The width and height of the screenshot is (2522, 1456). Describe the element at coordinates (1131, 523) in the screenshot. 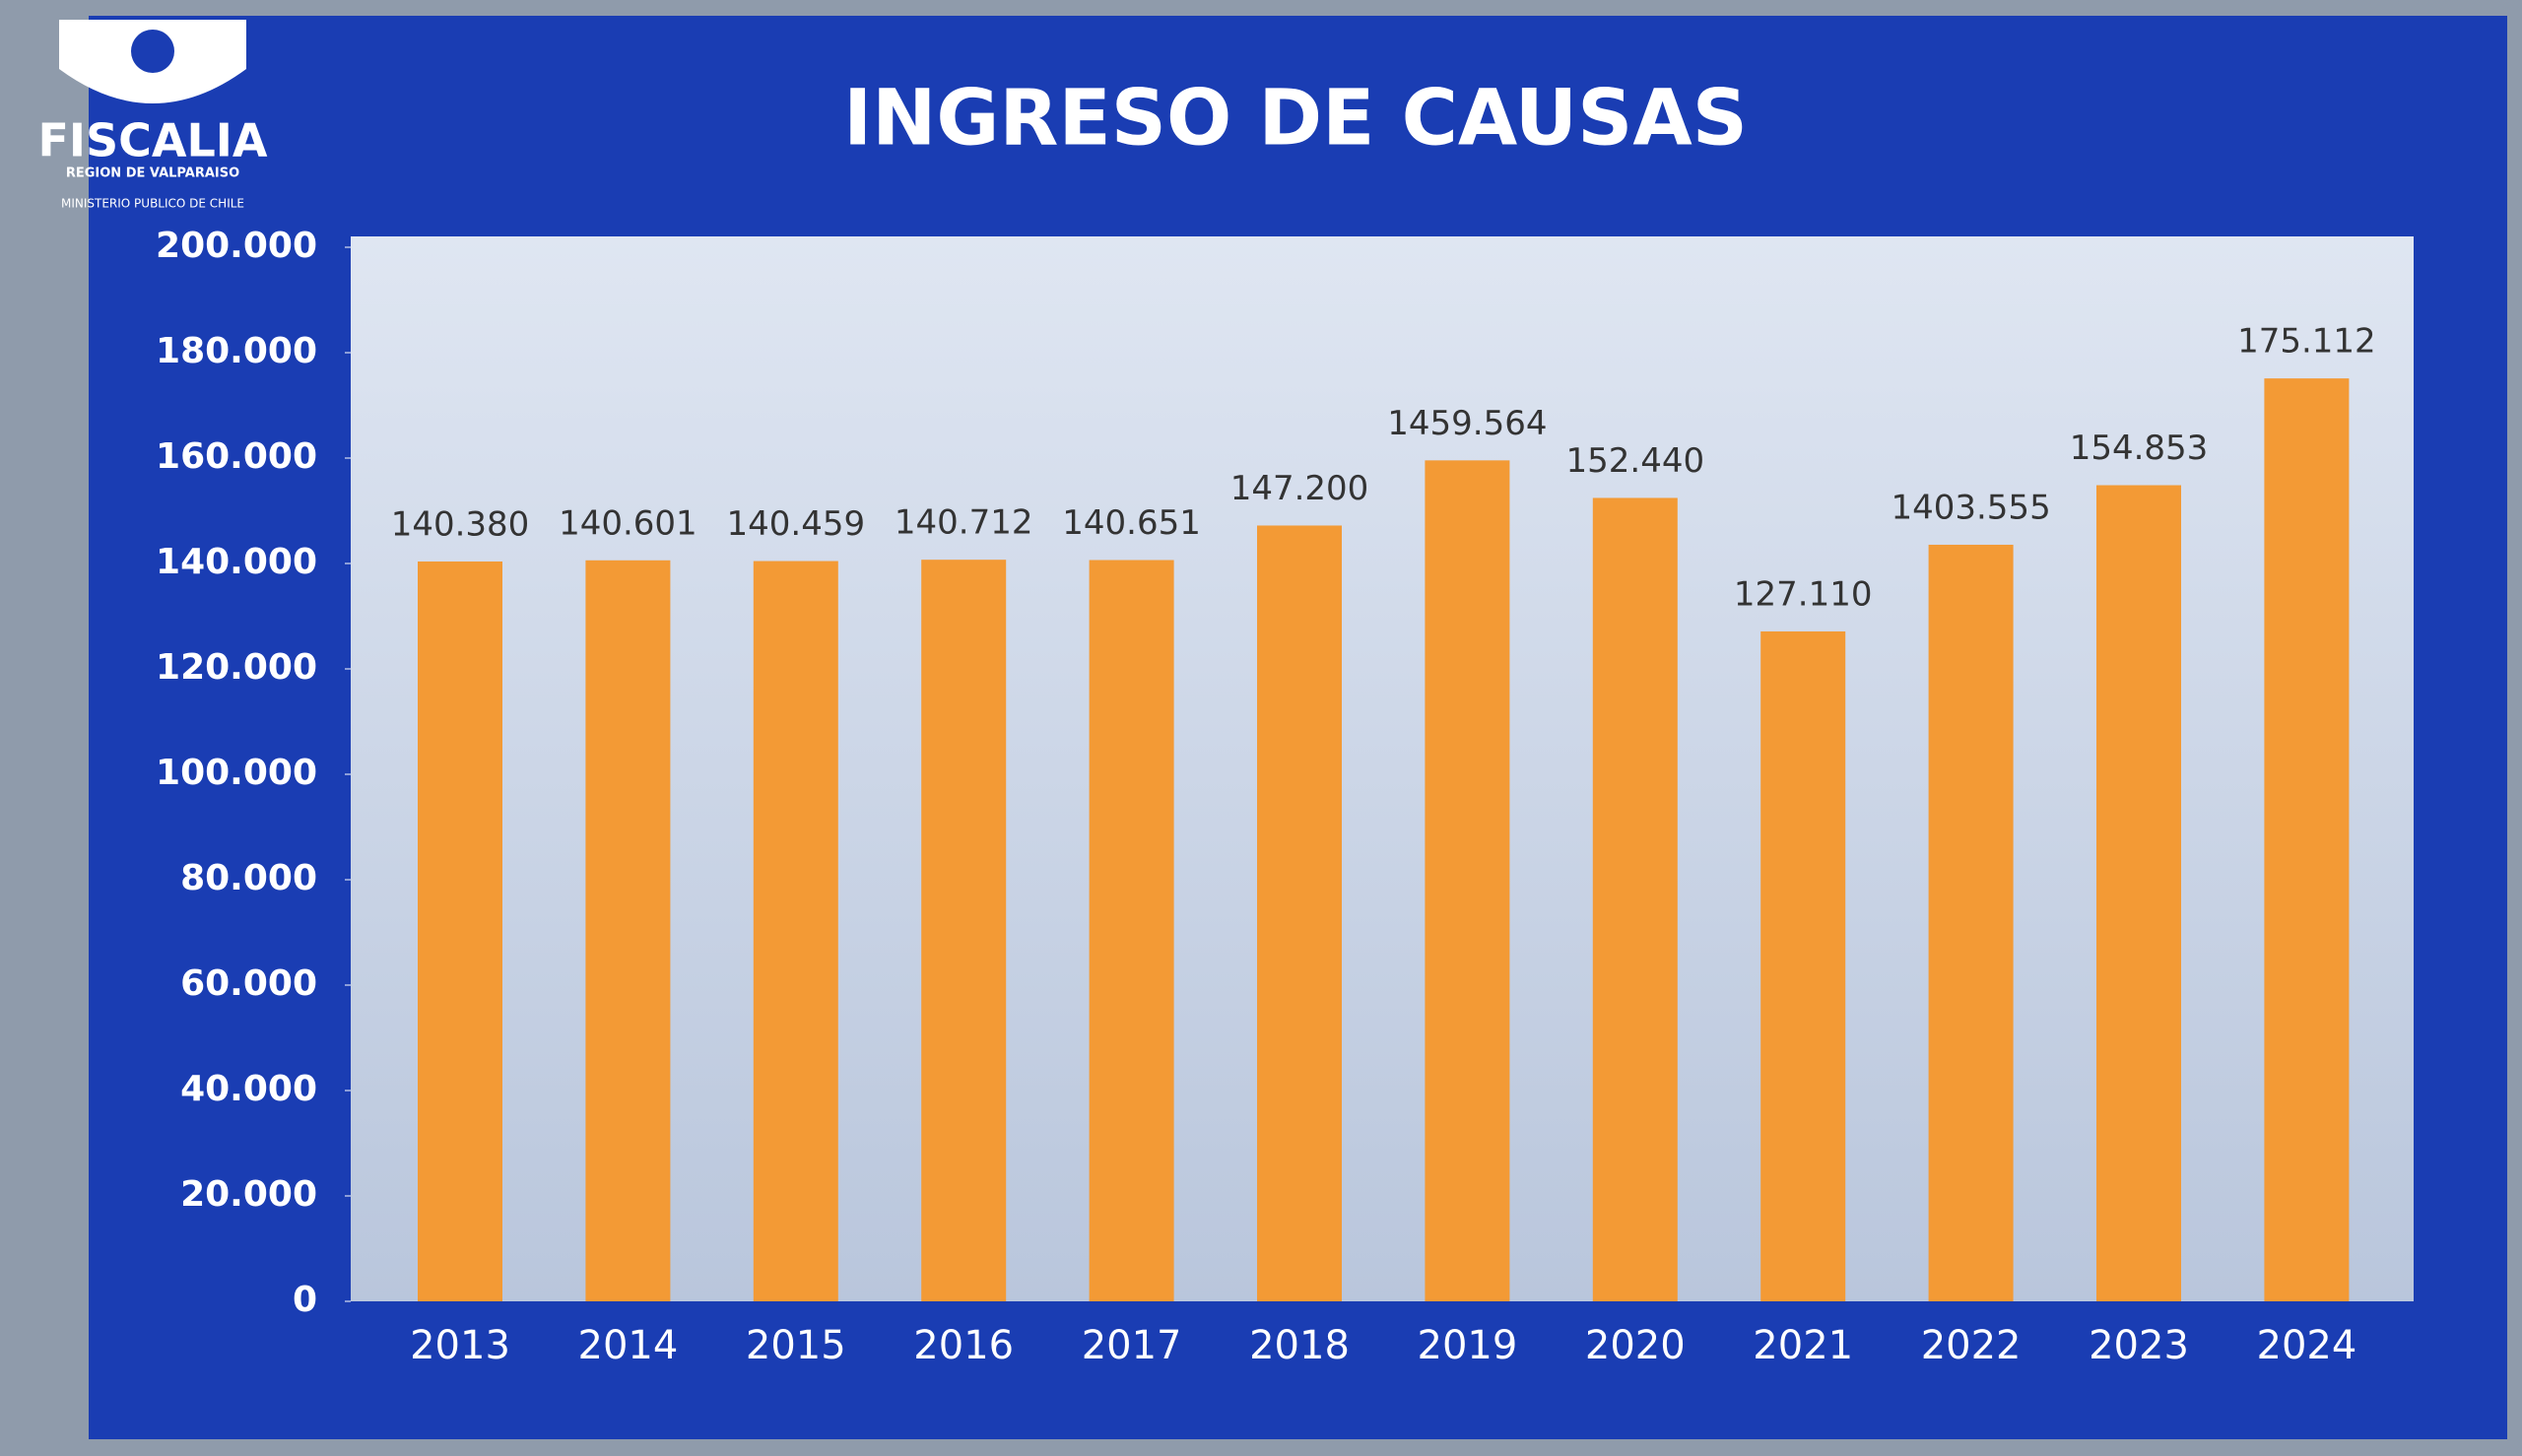

I see `data-label: 140.651` at that location.